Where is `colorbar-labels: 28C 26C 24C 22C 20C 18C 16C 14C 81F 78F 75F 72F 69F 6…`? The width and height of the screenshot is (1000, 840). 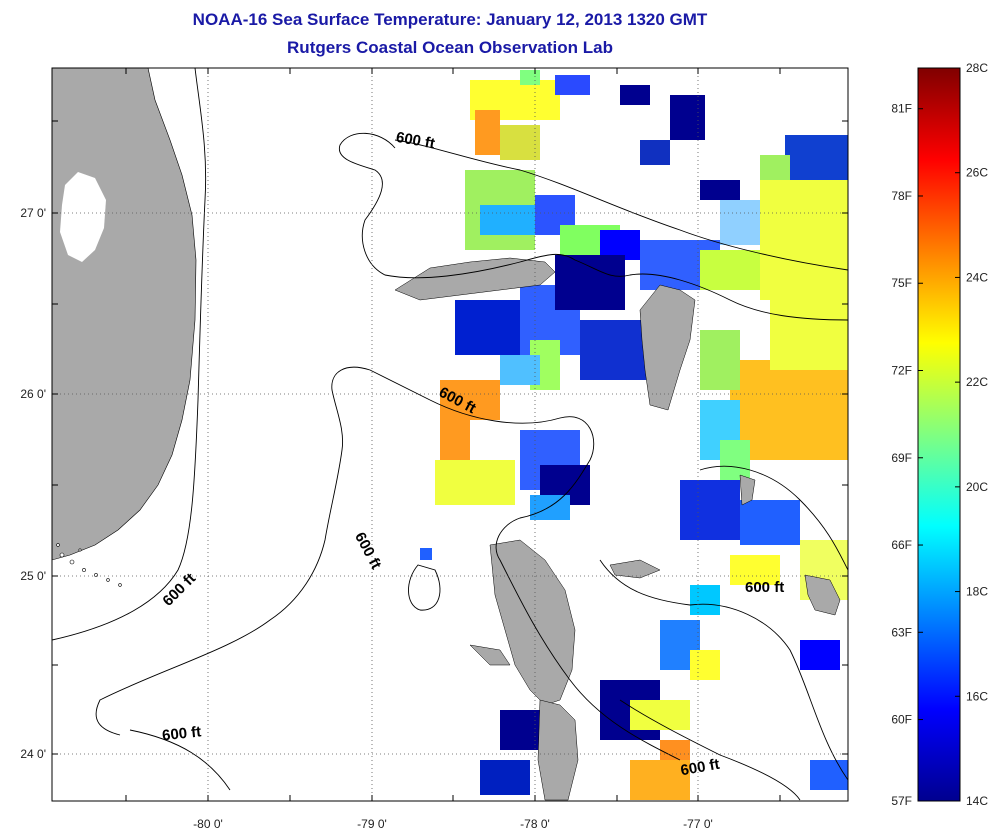 colorbar-labels: 28C 26C 24C 22C 20C 18C 16C 14C 81F 78F 75F 72F 69F 6… is located at coordinates (939, 434).